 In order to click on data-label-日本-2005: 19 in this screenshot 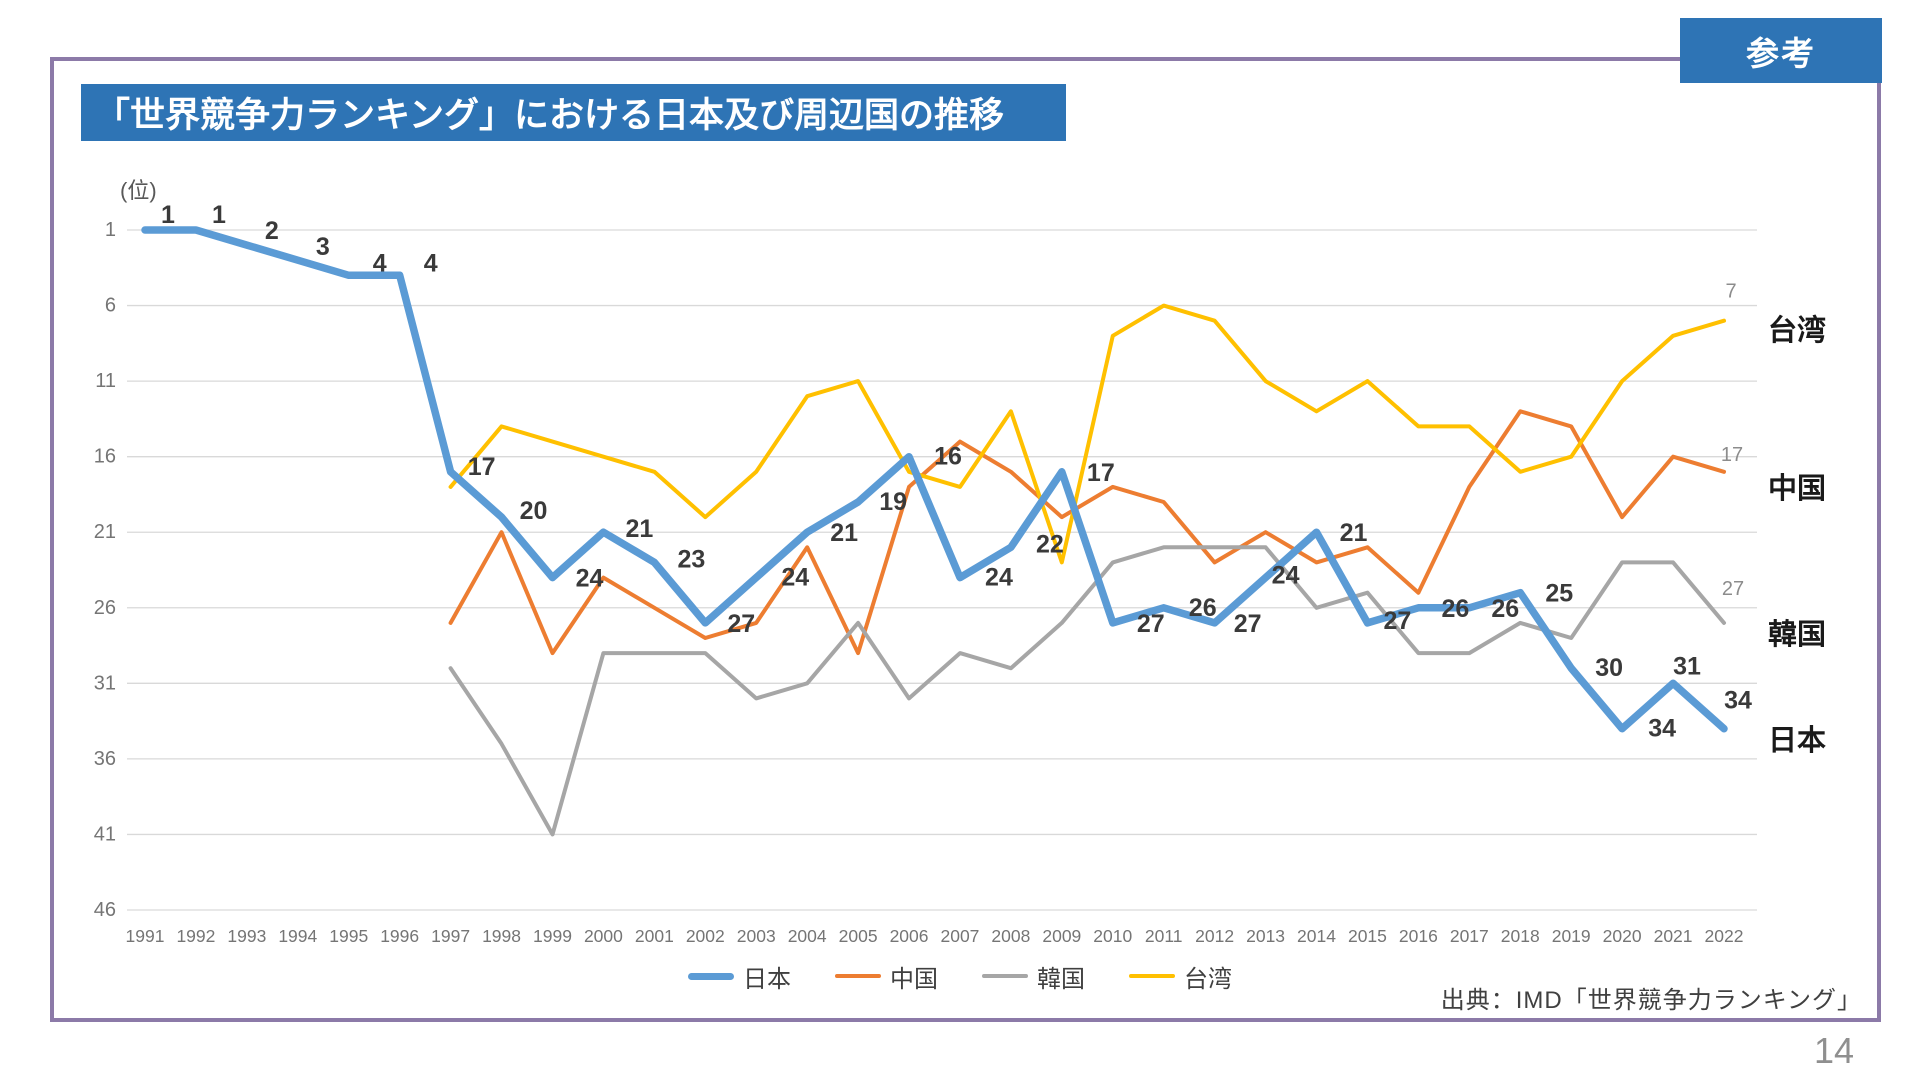, I will do `click(893, 502)`.